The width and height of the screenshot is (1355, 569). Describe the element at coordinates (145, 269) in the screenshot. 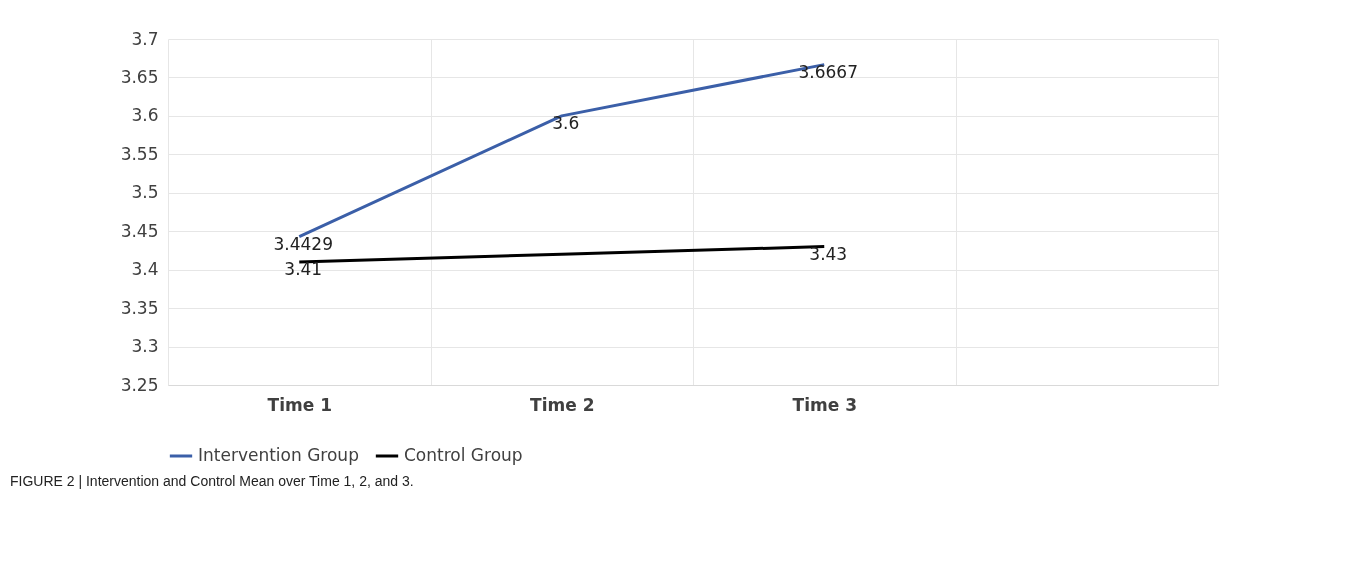

I see `y-tick-label: 3.4` at that location.